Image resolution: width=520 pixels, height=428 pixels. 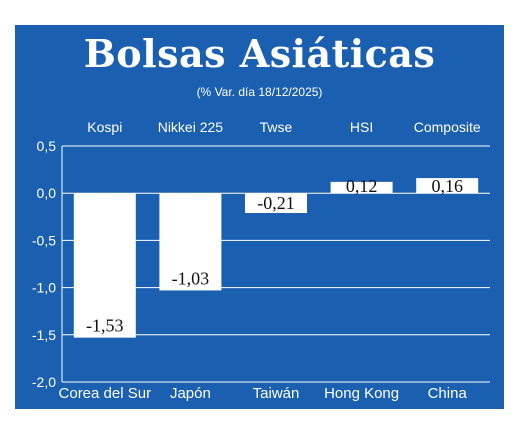 What do you see at coordinates (190, 393) in the screenshot?
I see `country-label: Japón` at bounding box center [190, 393].